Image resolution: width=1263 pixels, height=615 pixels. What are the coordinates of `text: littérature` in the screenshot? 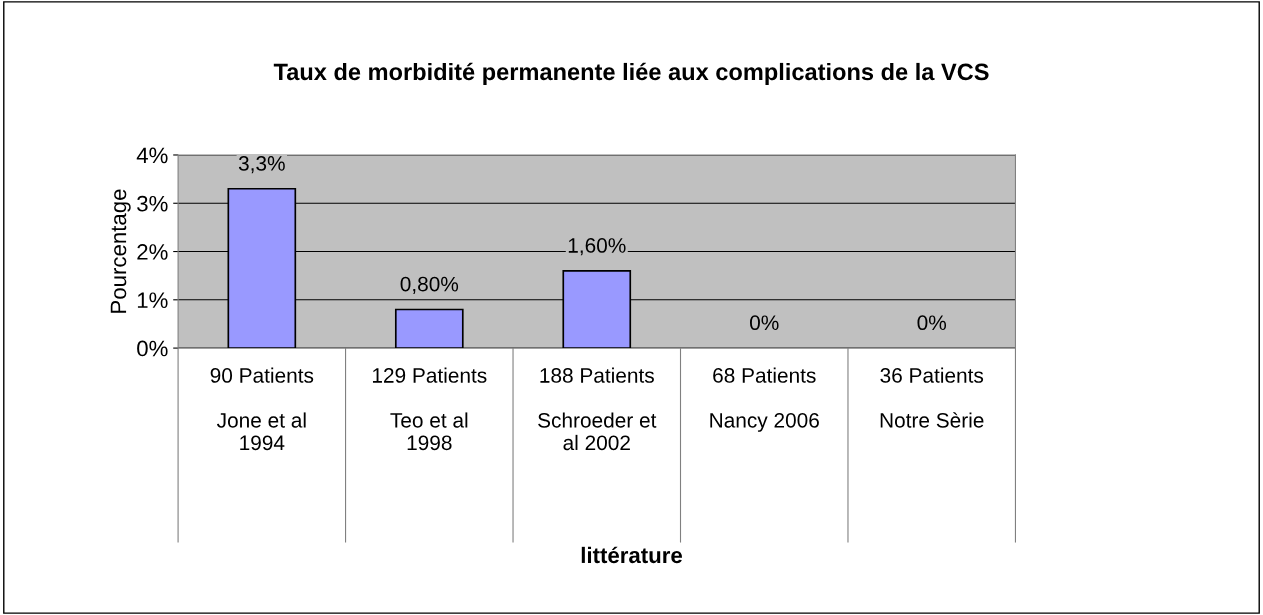 It's located at (631, 555).